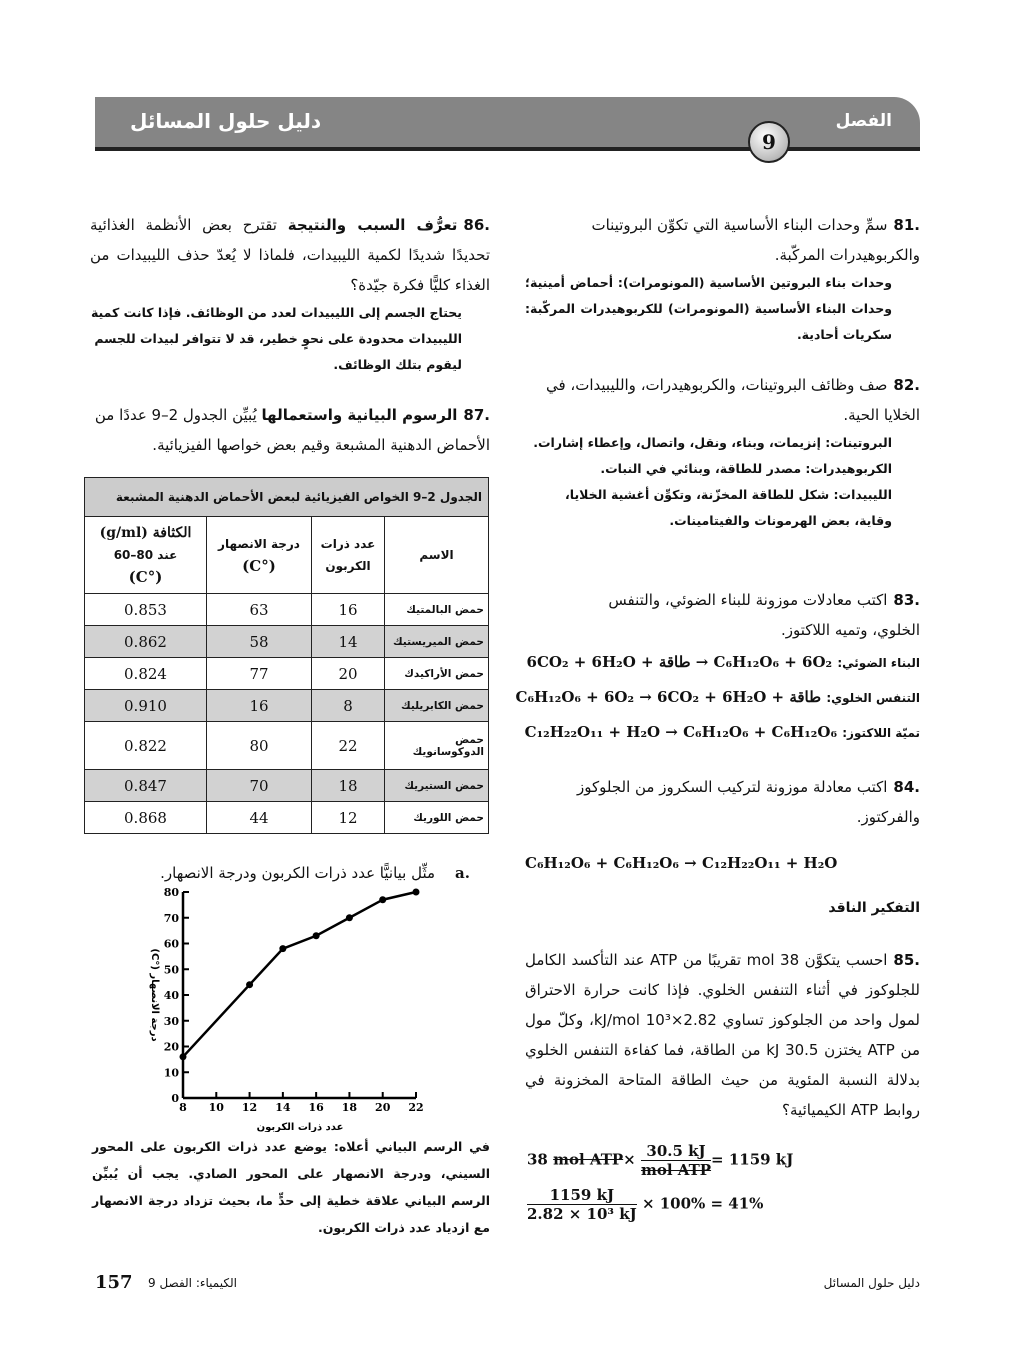  I want to click on page-number: 157, so click(114, 1282).